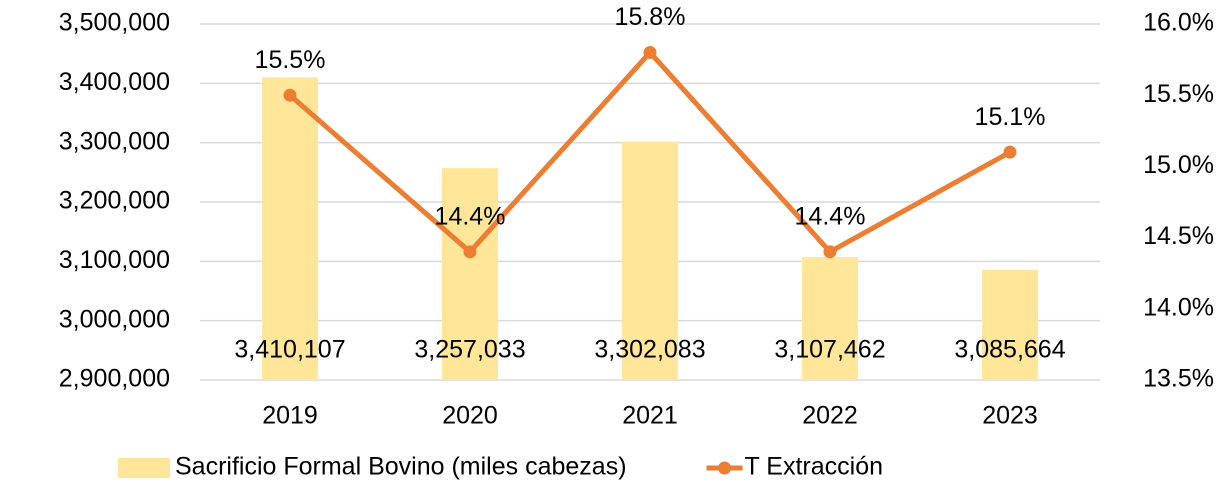  I want to click on data-label: 3,257,033, so click(469, 350).